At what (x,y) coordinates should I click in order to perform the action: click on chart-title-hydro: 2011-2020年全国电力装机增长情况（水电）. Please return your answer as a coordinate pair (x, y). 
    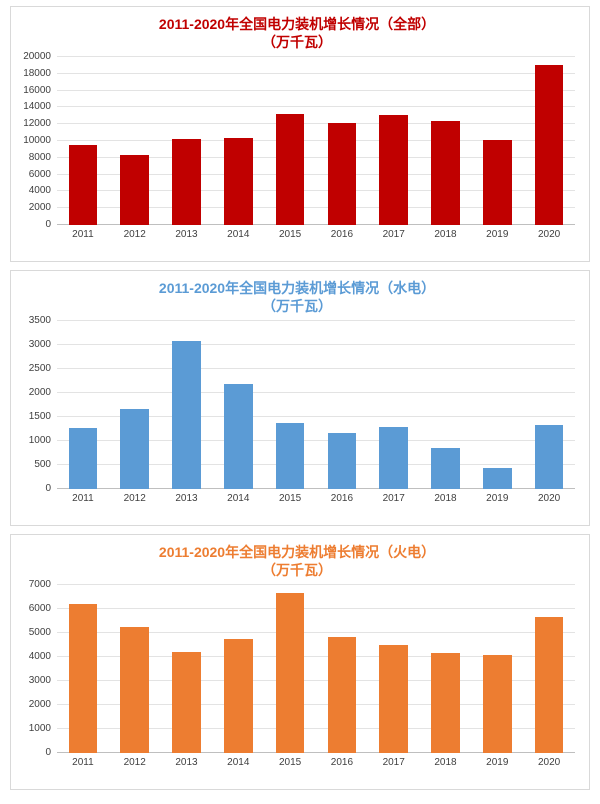
    Looking at the image, I should click on (297, 288).